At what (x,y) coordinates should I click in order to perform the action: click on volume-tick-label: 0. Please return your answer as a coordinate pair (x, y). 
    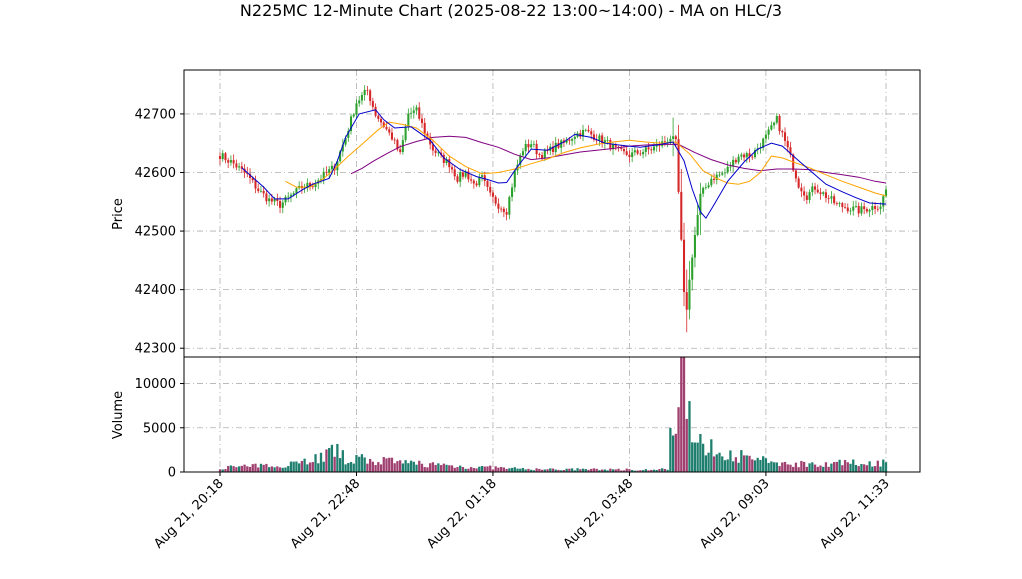
    Looking at the image, I should click on (172, 473).